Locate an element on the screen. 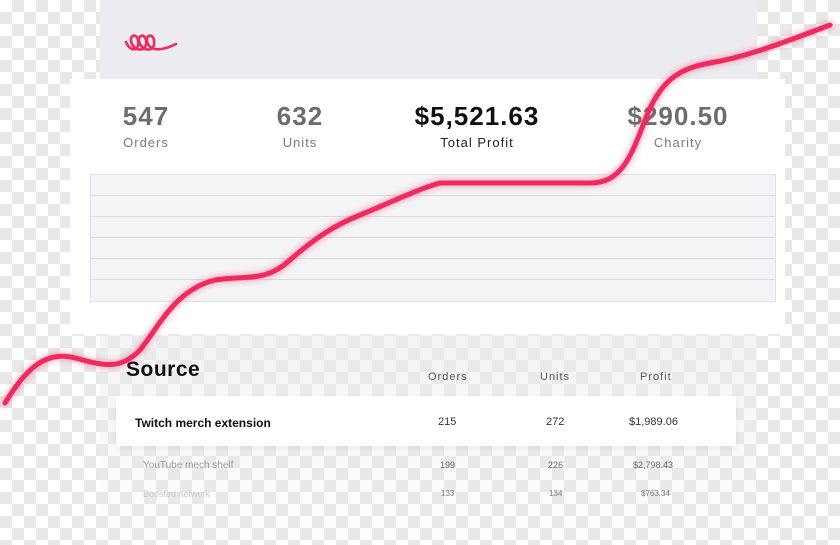  row-profit: $763.34 is located at coordinates (655, 493).